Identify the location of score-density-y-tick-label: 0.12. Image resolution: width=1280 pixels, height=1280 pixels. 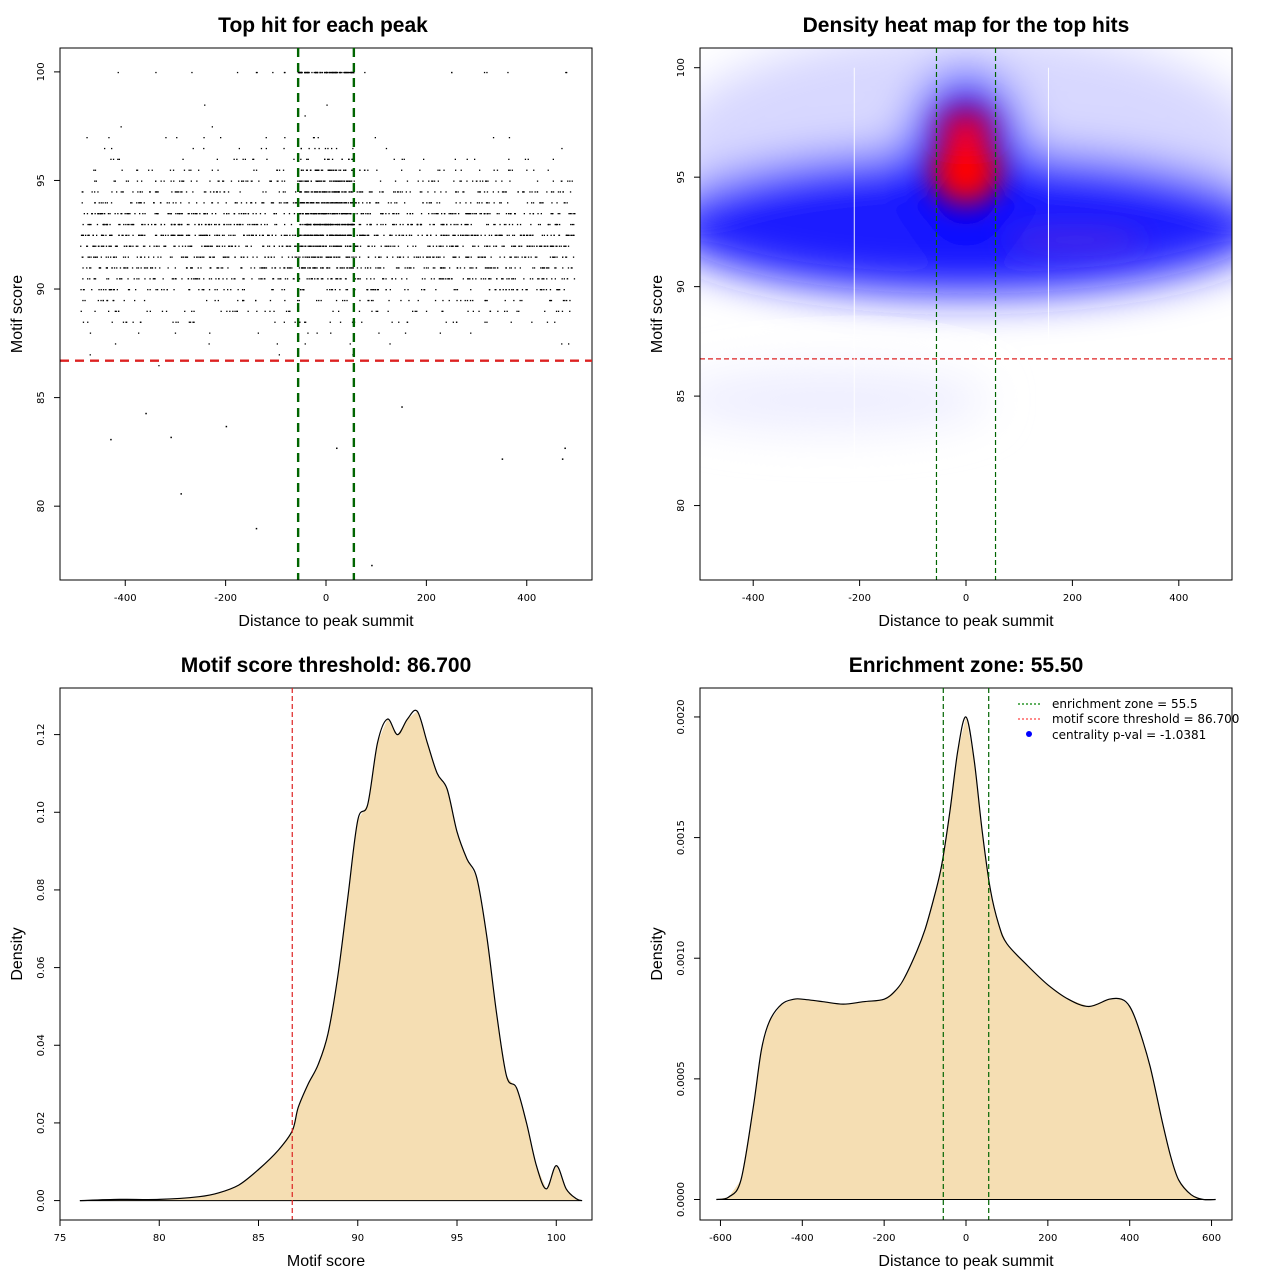
(41, 734).